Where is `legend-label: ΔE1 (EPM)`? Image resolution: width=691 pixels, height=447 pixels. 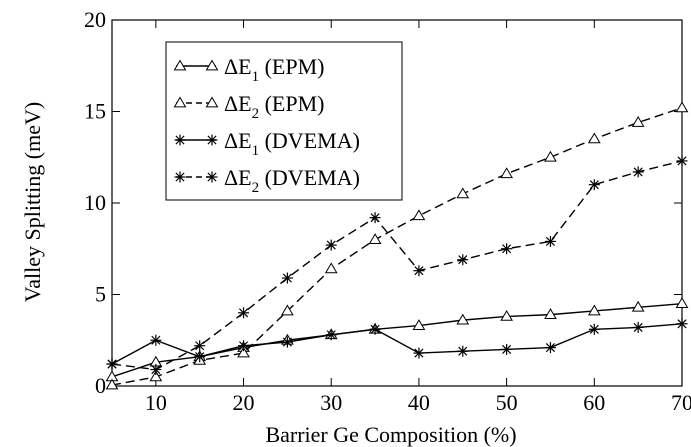 legend-label: ΔE1 (EPM) is located at coordinates (274, 69).